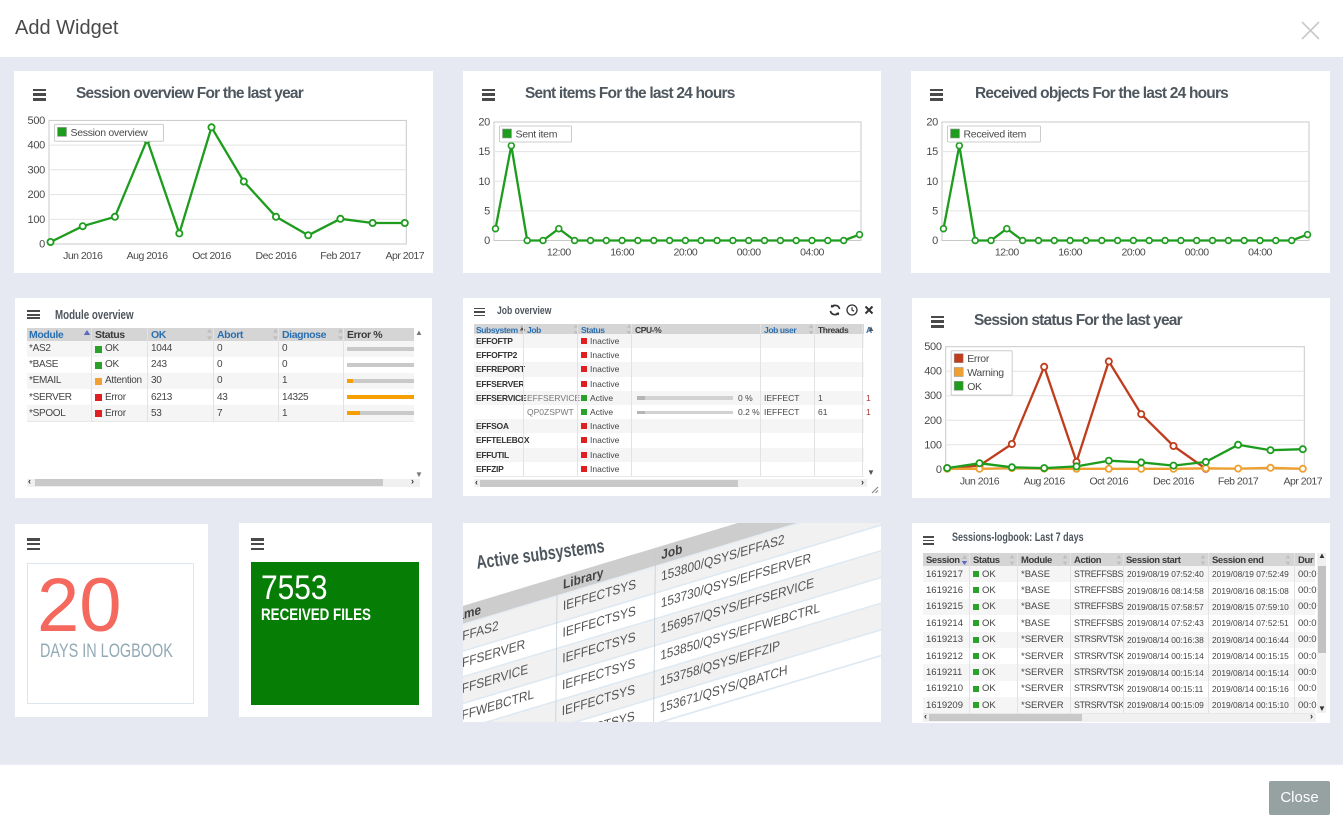 The image size is (1343, 830). What do you see at coordinates (537, 135) in the screenshot?
I see `svg-text: Sent item` at bounding box center [537, 135].